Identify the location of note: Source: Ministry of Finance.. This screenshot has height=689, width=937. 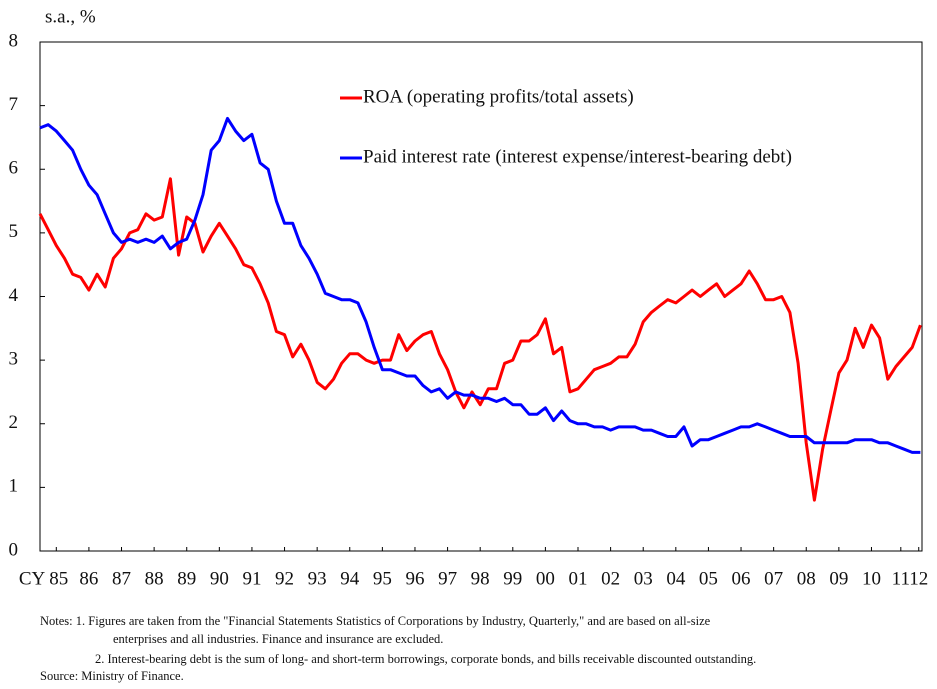
(112, 676).